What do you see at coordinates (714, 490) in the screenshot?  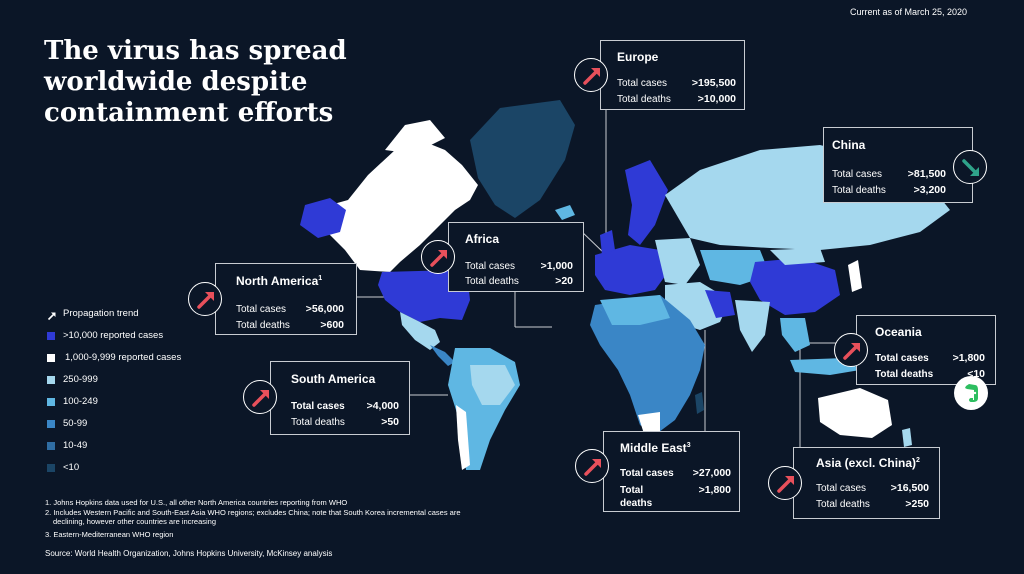 I see `deaths-value: >1,800` at bounding box center [714, 490].